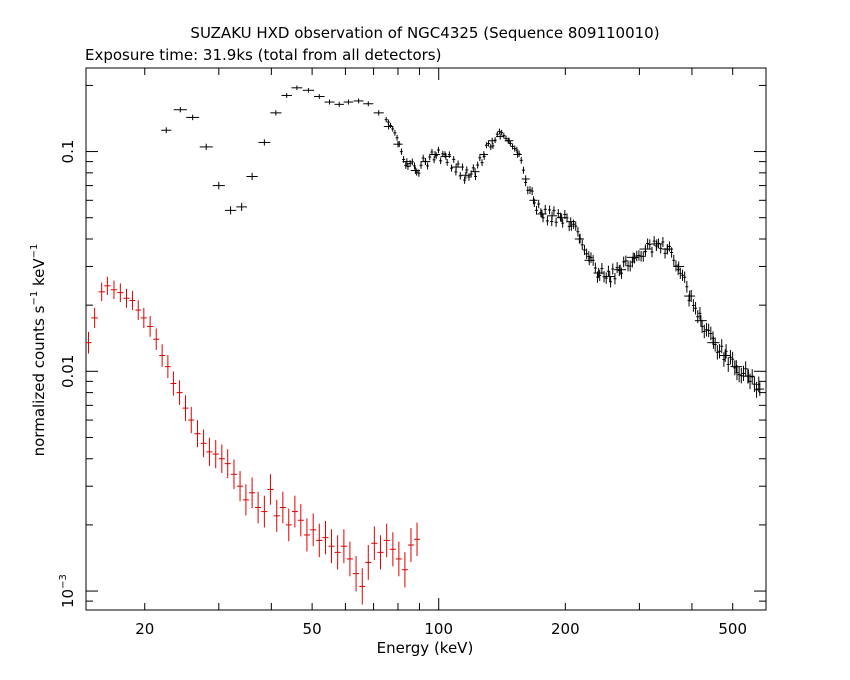 Image resolution: width=850 pixels, height=680 pixels. What do you see at coordinates (144, 629) in the screenshot?
I see `x-tick-label: 20` at bounding box center [144, 629].